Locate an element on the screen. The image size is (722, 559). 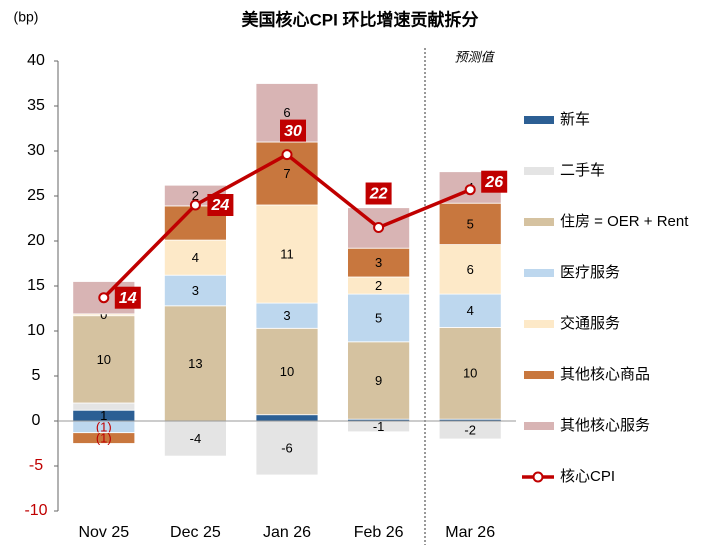
line-label: 14 is located at coordinates (128, 298).